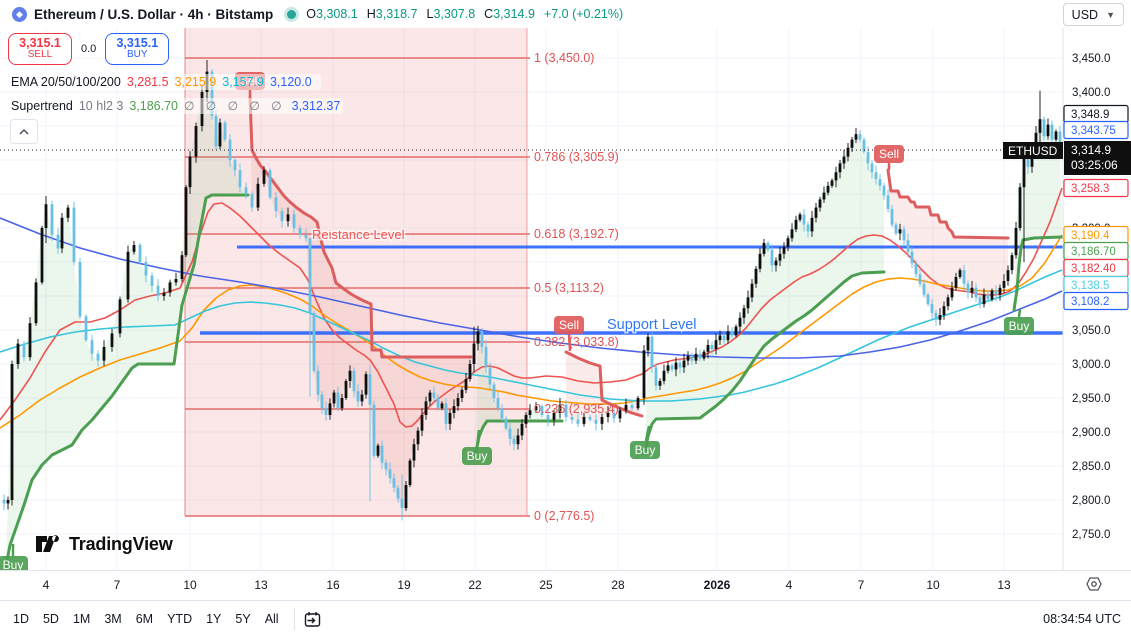 Image resolution: width=1131 pixels, height=636 pixels. What do you see at coordinates (569, 288) in the screenshot?
I see `fib-label: 0.5 (3,113.2)` at bounding box center [569, 288].